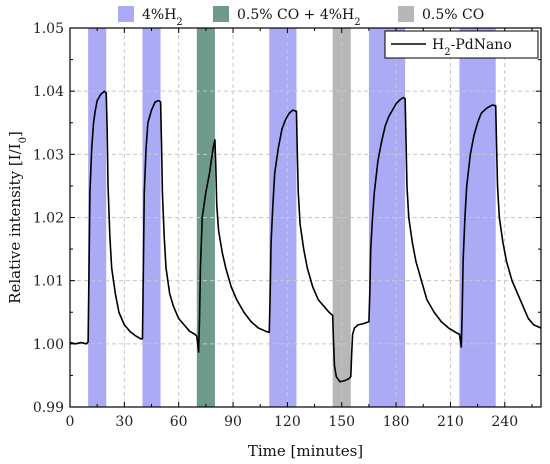  What do you see at coordinates (162, 17) in the screenshot?
I see `legend-label-1: 4%H2` at bounding box center [162, 17].